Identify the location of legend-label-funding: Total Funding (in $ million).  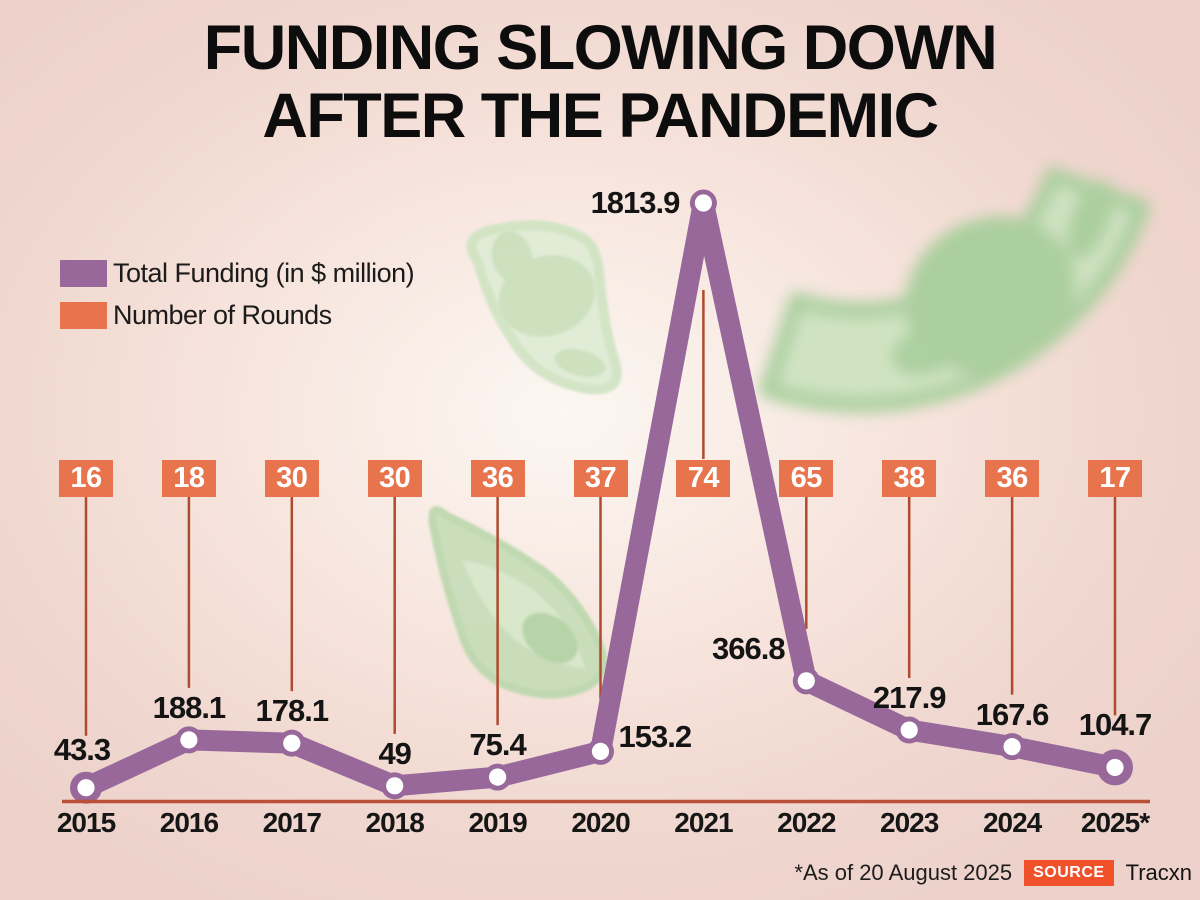
(264, 273).